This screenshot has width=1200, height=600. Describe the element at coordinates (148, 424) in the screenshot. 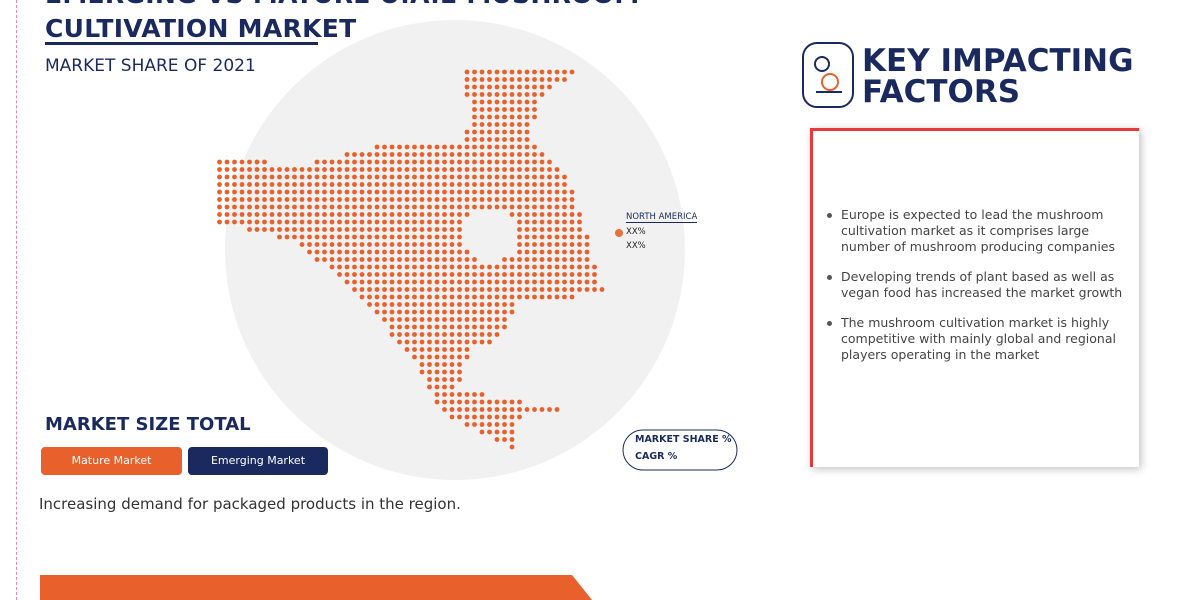

I see `market-size-title: MARKET SIZE TOTAL` at that location.